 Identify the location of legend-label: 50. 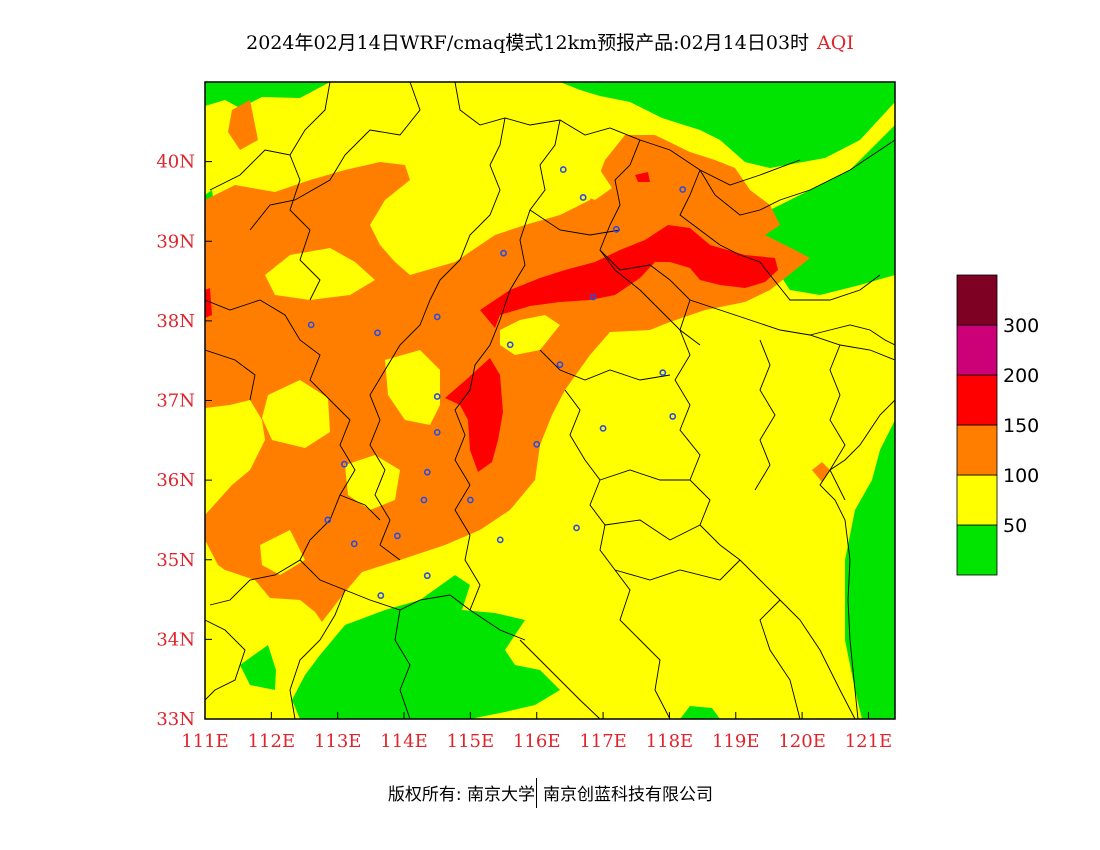
(1015, 526).